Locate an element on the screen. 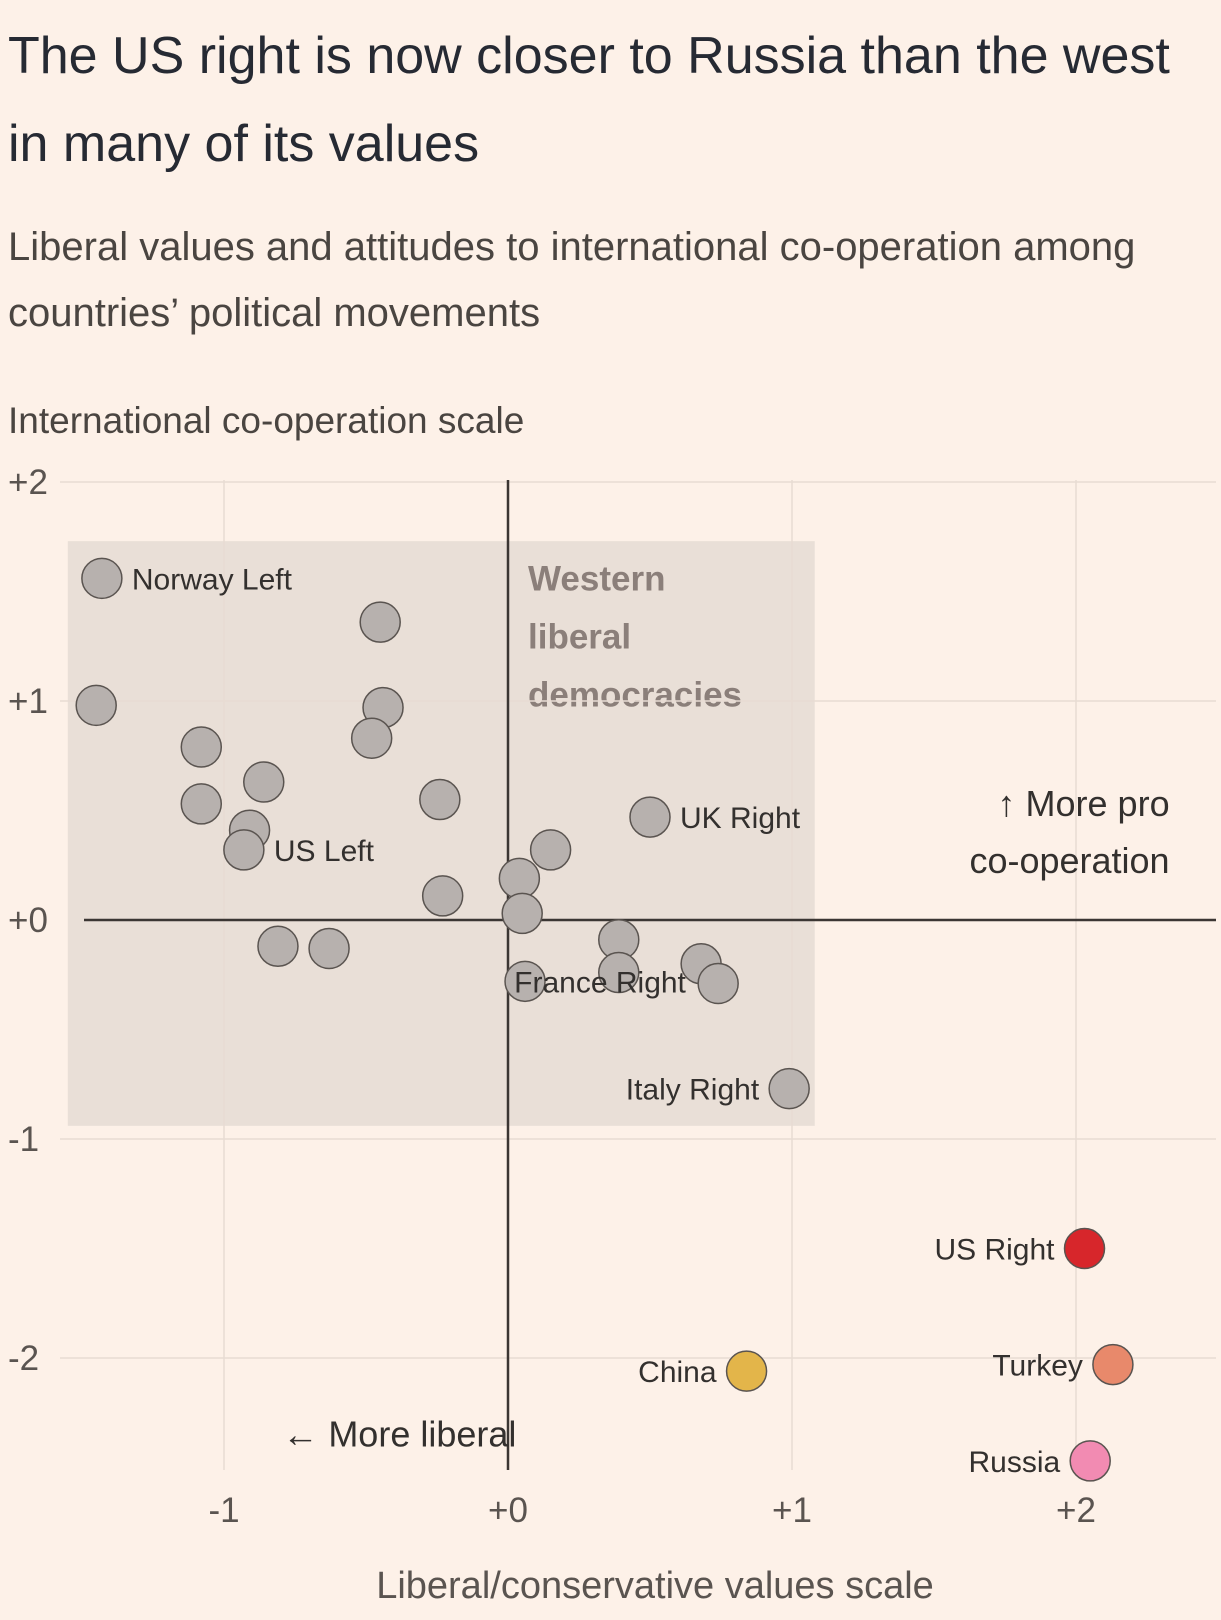  annotation: co-operation is located at coordinates (1069, 860).